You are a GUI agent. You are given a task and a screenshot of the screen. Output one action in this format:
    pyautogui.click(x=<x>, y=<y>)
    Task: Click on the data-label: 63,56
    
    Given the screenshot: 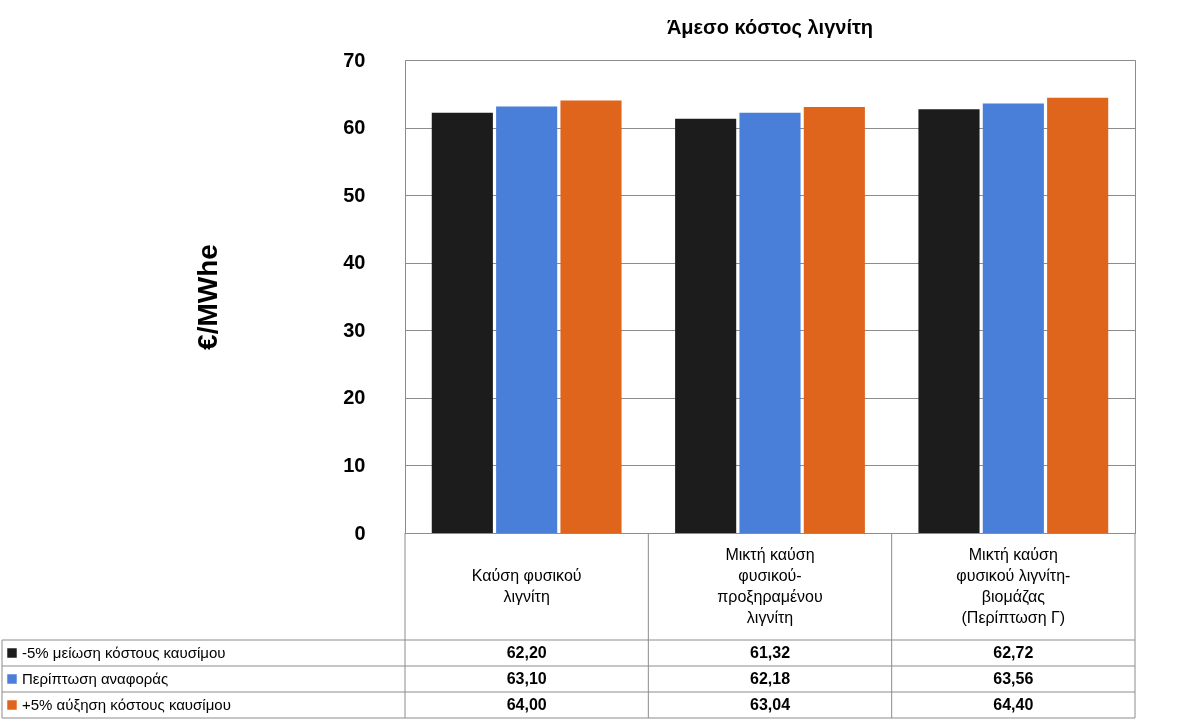 What is the action you would take?
    pyautogui.click(x=1013, y=678)
    